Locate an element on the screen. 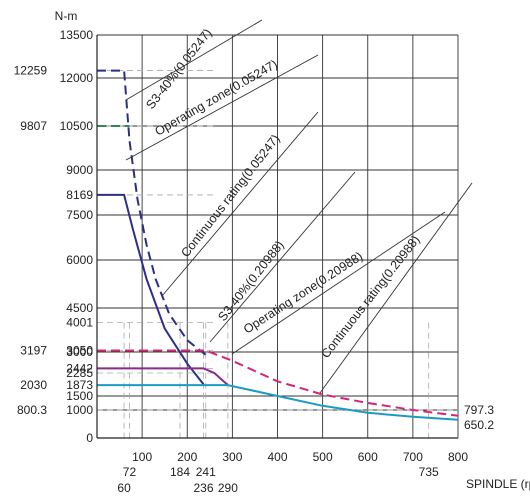  y-inner-mark-label: 3050 is located at coordinates (79, 351).